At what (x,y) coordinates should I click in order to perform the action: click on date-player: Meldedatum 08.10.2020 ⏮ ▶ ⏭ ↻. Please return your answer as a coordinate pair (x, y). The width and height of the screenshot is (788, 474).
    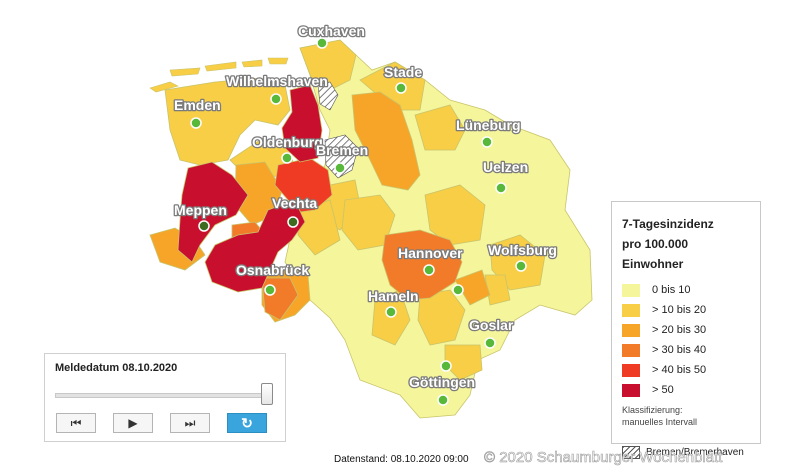
    Looking at the image, I should click on (165, 397).